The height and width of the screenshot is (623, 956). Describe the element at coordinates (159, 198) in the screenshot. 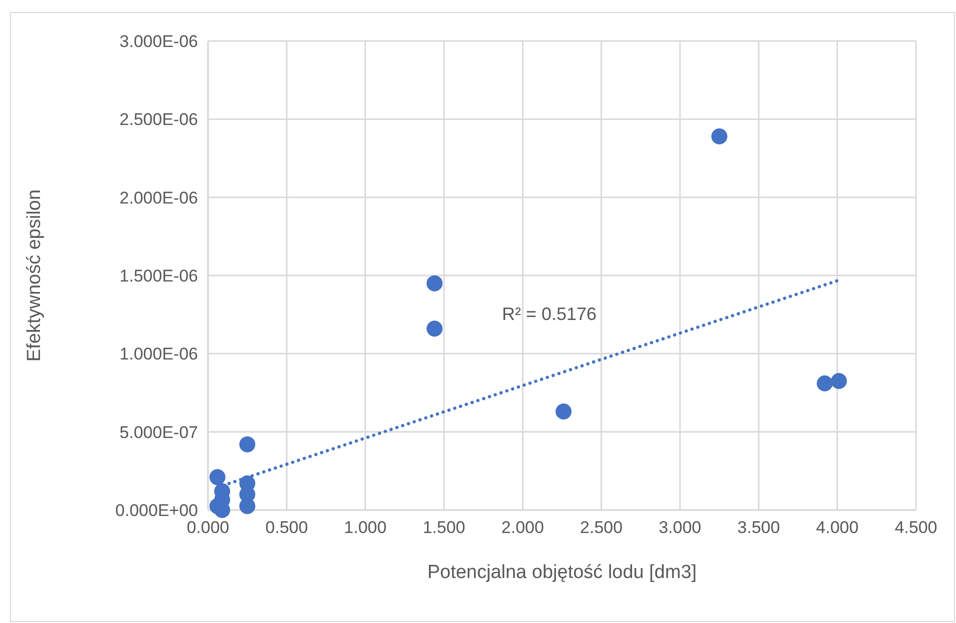

I see `y-tick-label: 2.000E-06` at that location.